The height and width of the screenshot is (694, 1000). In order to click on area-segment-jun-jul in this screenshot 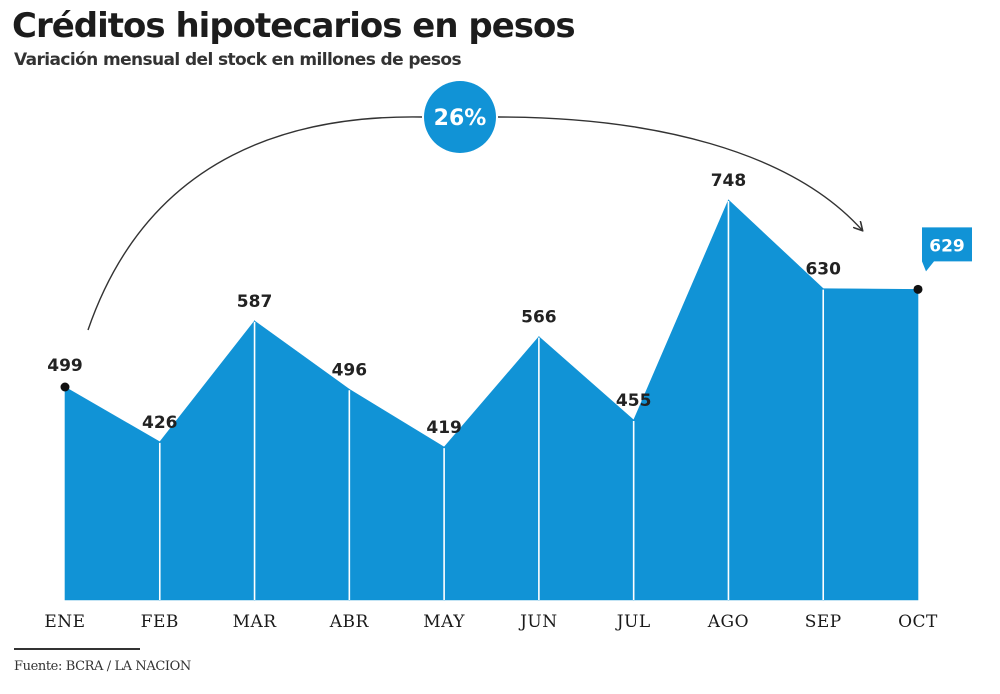, I will do `click(586, 468)`.